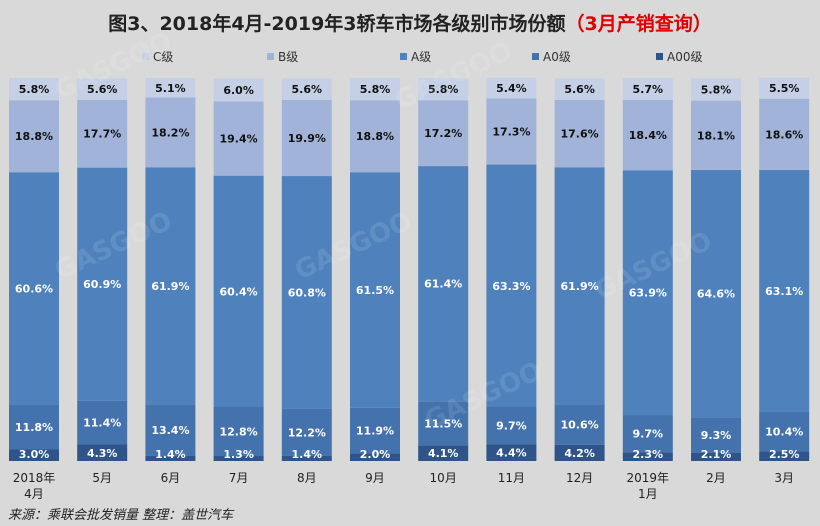 The width and height of the screenshot is (820, 526). I want to click on data-label: 64.6%, so click(716, 294).